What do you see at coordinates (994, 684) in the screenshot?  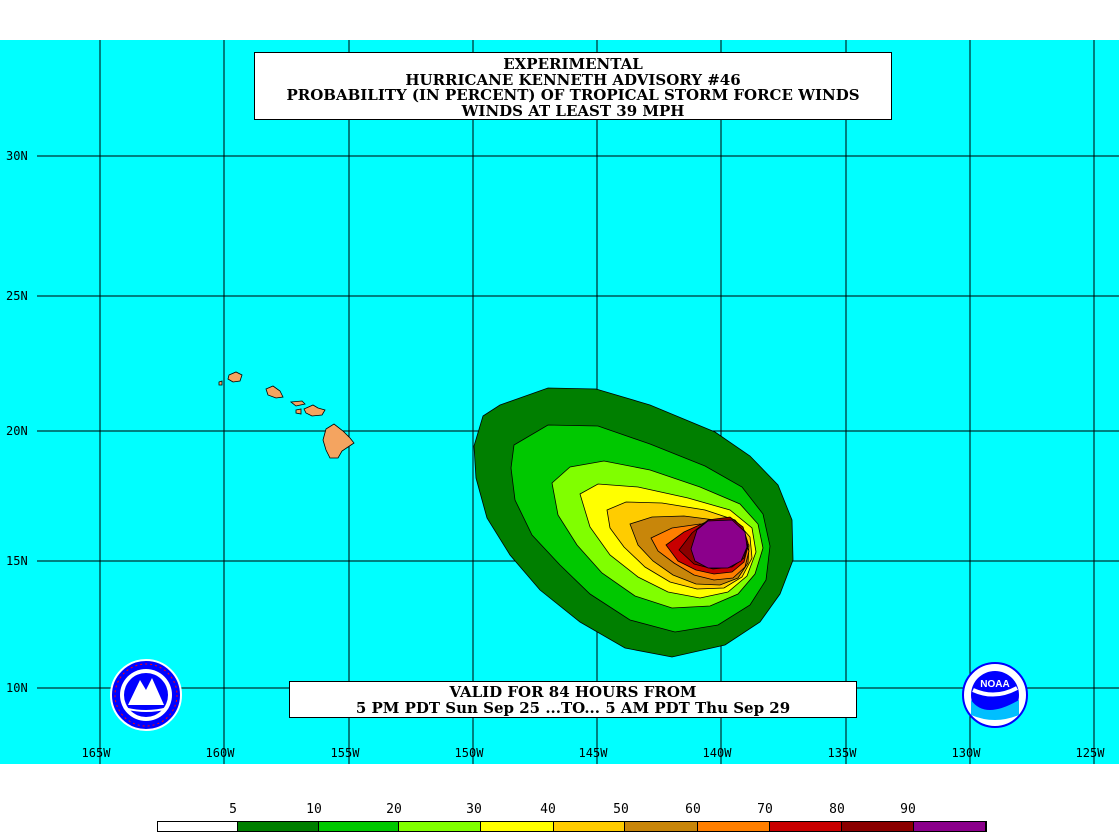 I see `noaa-logo-text: NOAA` at bounding box center [994, 684].